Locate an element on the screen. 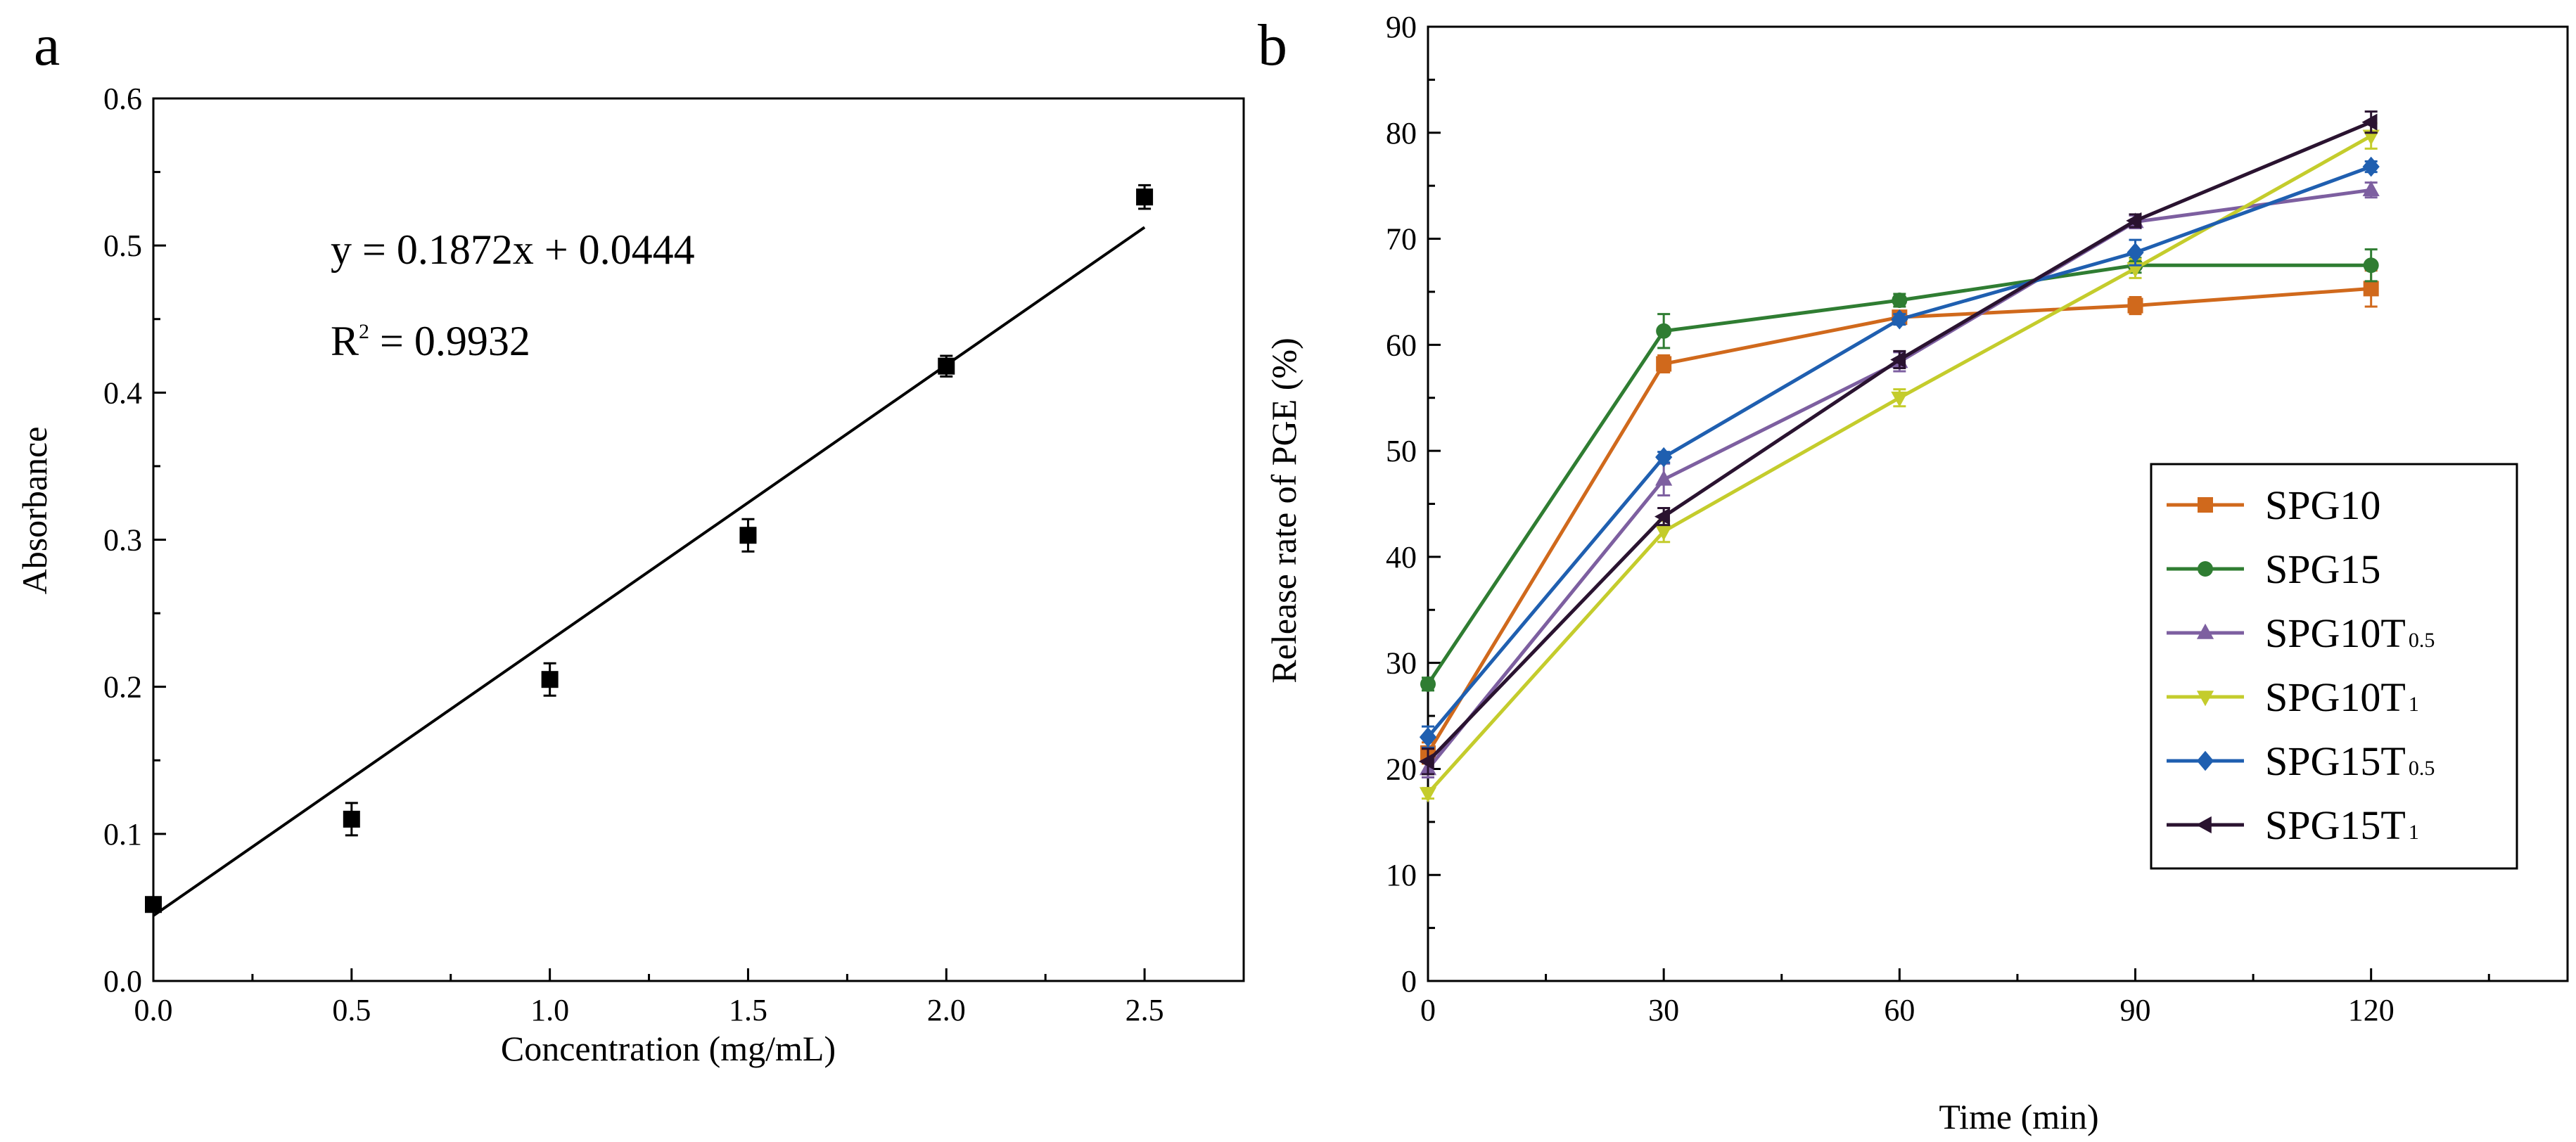  panel-a-r-squared: R2 = 0.9932 is located at coordinates (430, 341).